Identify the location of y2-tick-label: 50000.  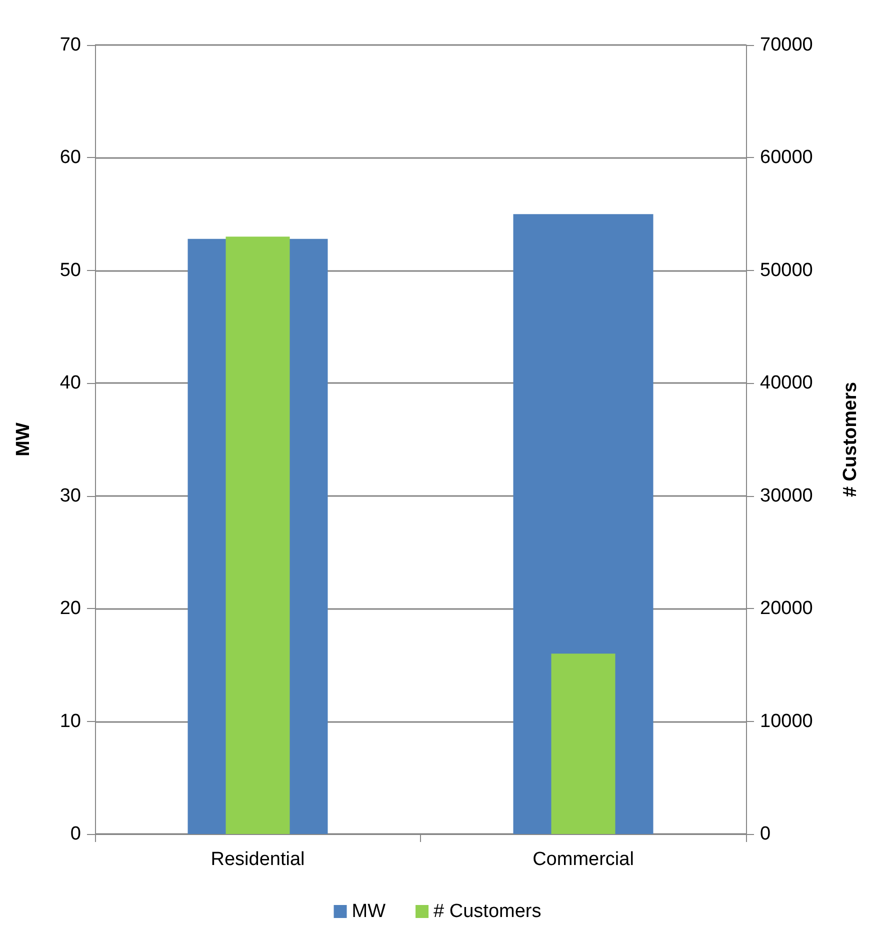
(786, 270).